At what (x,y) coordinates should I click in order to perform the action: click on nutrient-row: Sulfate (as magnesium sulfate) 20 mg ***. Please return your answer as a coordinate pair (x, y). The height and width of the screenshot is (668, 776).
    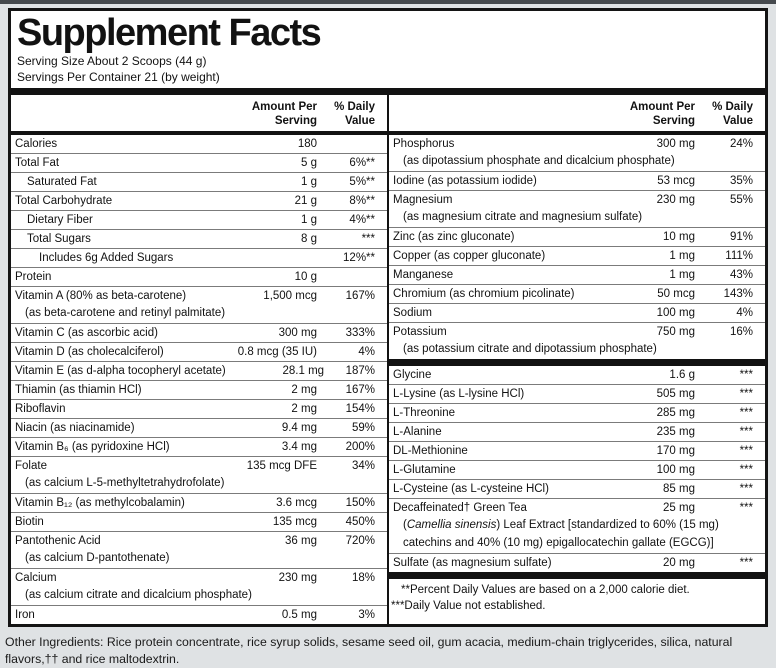
    Looking at the image, I should click on (577, 562).